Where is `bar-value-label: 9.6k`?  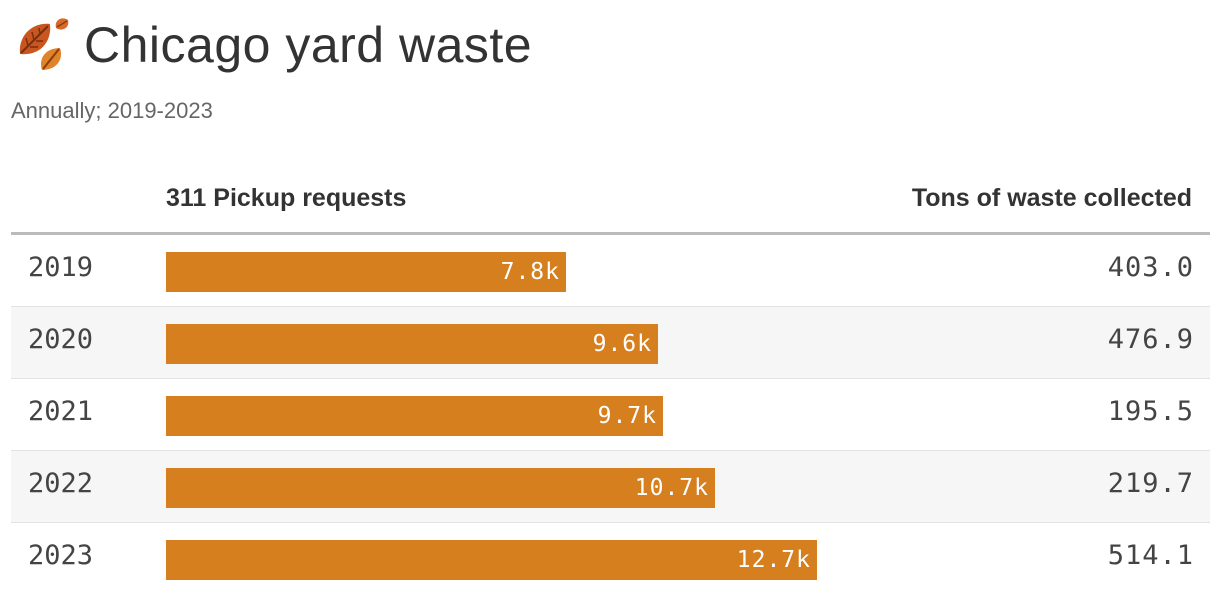
bar-value-label: 9.6k is located at coordinates (622, 344).